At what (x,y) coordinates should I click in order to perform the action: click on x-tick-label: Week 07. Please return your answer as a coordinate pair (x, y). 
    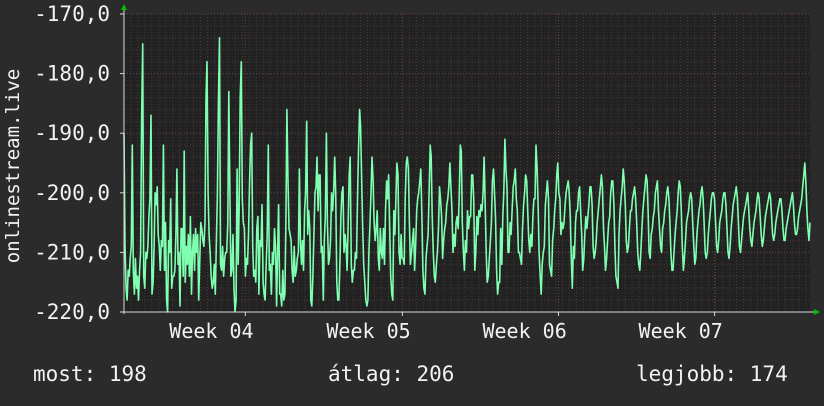
    Looking at the image, I should click on (681, 331).